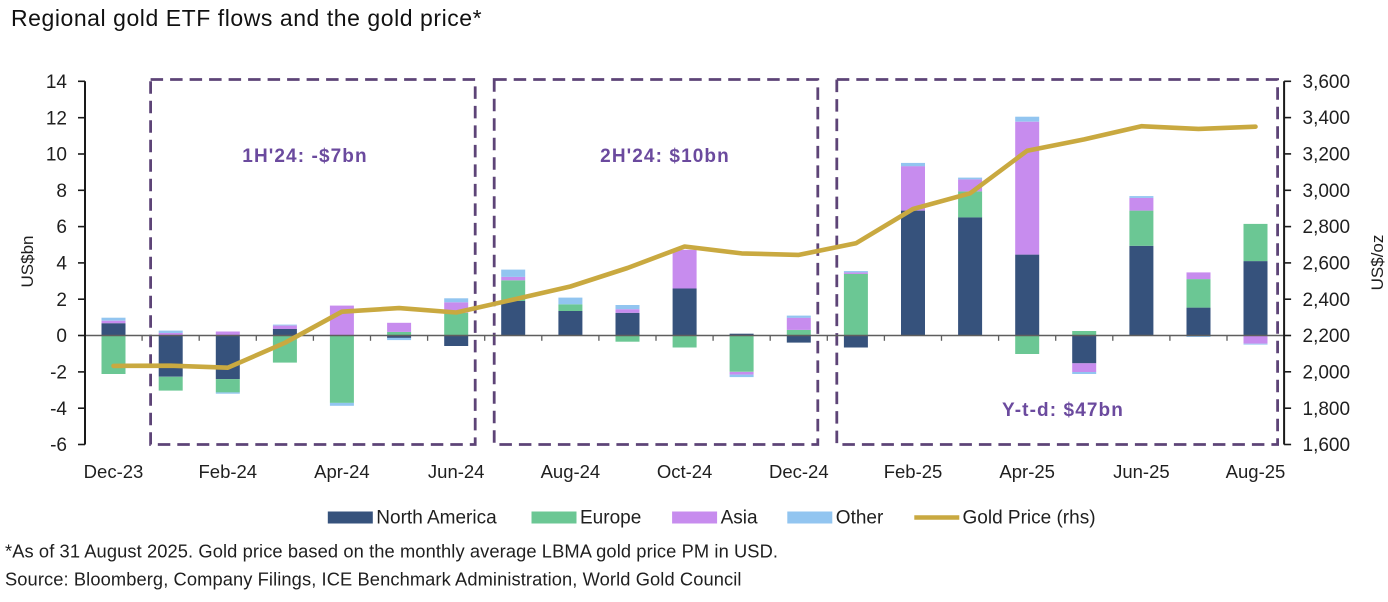 Image resolution: width=1388 pixels, height=602 pixels. I want to click on svg-text: -2, so click(58, 373).